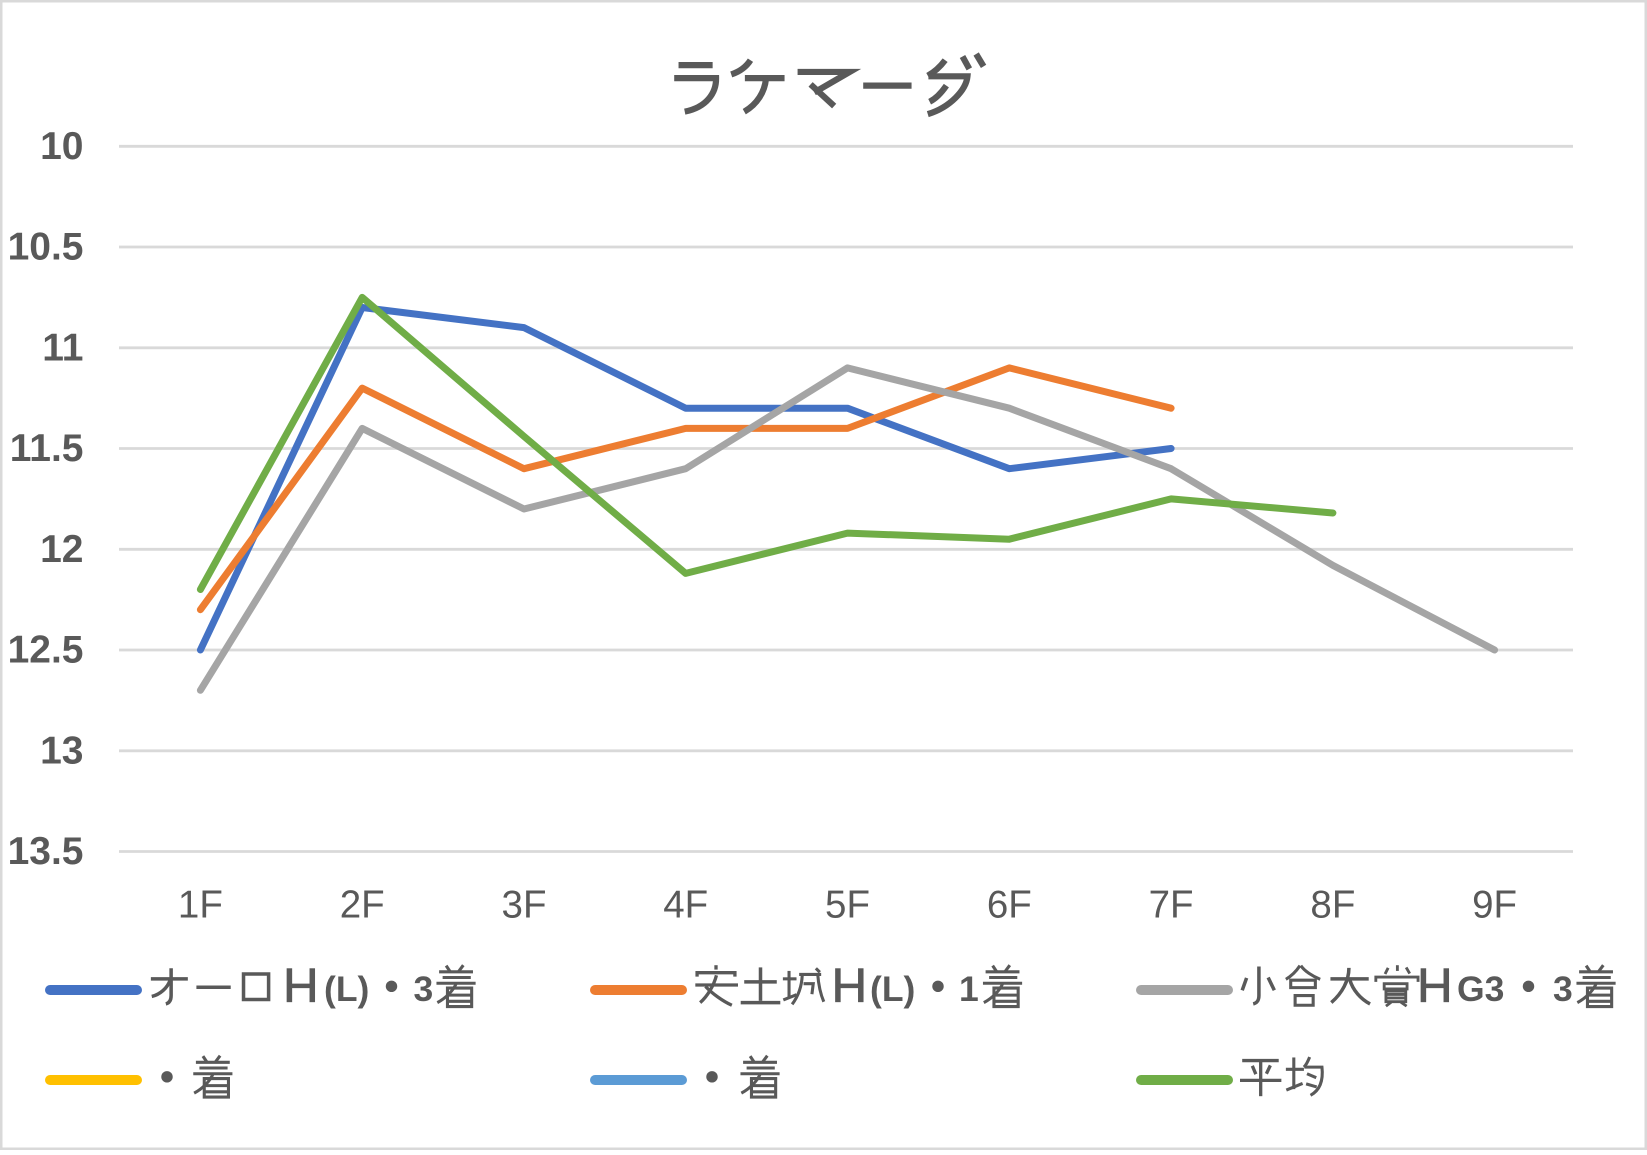 The image size is (1647, 1155). What do you see at coordinates (969, 989) in the screenshot?
I see `svg-text: 1` at bounding box center [969, 989].